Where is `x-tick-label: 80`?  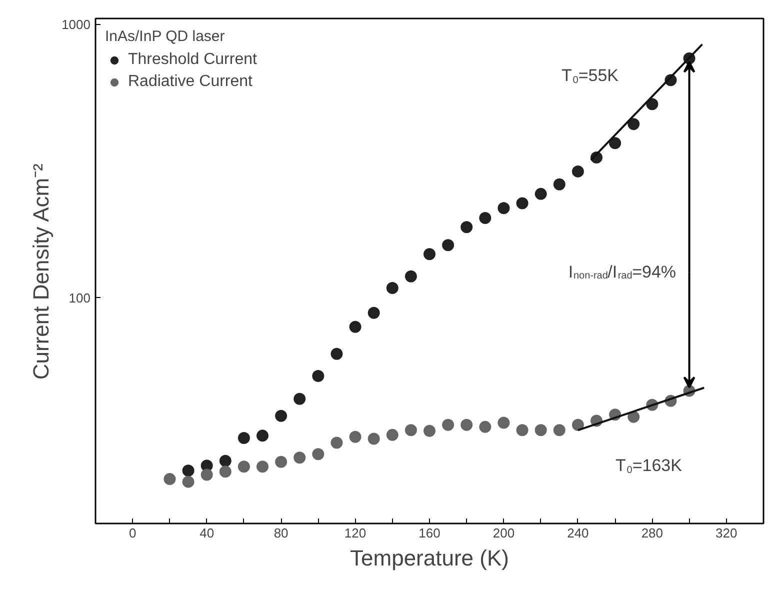
x-tick-label: 80 is located at coordinates (281, 533).